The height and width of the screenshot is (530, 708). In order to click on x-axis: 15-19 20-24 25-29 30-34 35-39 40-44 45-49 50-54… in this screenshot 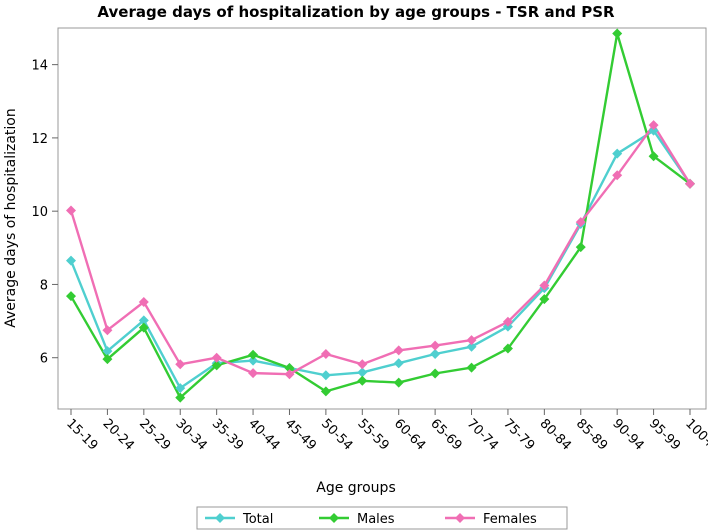, I will do `click(385, 431)`.